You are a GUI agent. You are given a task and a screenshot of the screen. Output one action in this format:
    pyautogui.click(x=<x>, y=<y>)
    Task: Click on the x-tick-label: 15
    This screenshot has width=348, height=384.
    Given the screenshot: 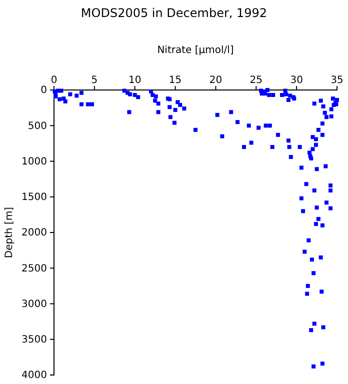 What is the action you would take?
    pyautogui.click(x=175, y=80)
    